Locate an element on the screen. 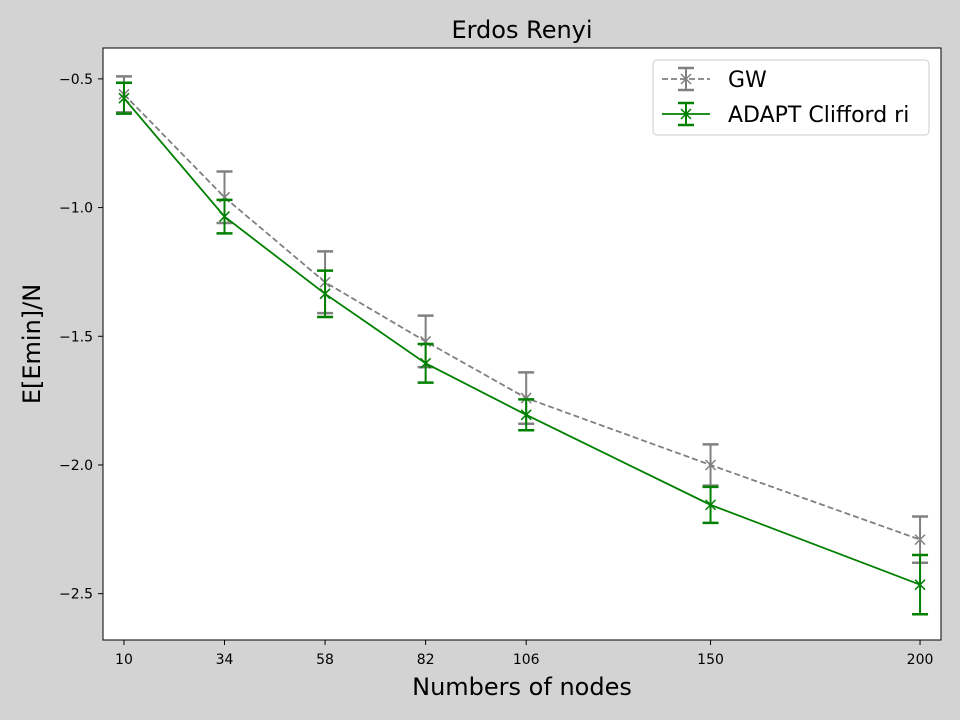 The width and height of the screenshot is (960, 720). x-axis: 10 34 58 82 106 150 200 is located at coordinates (524, 654).